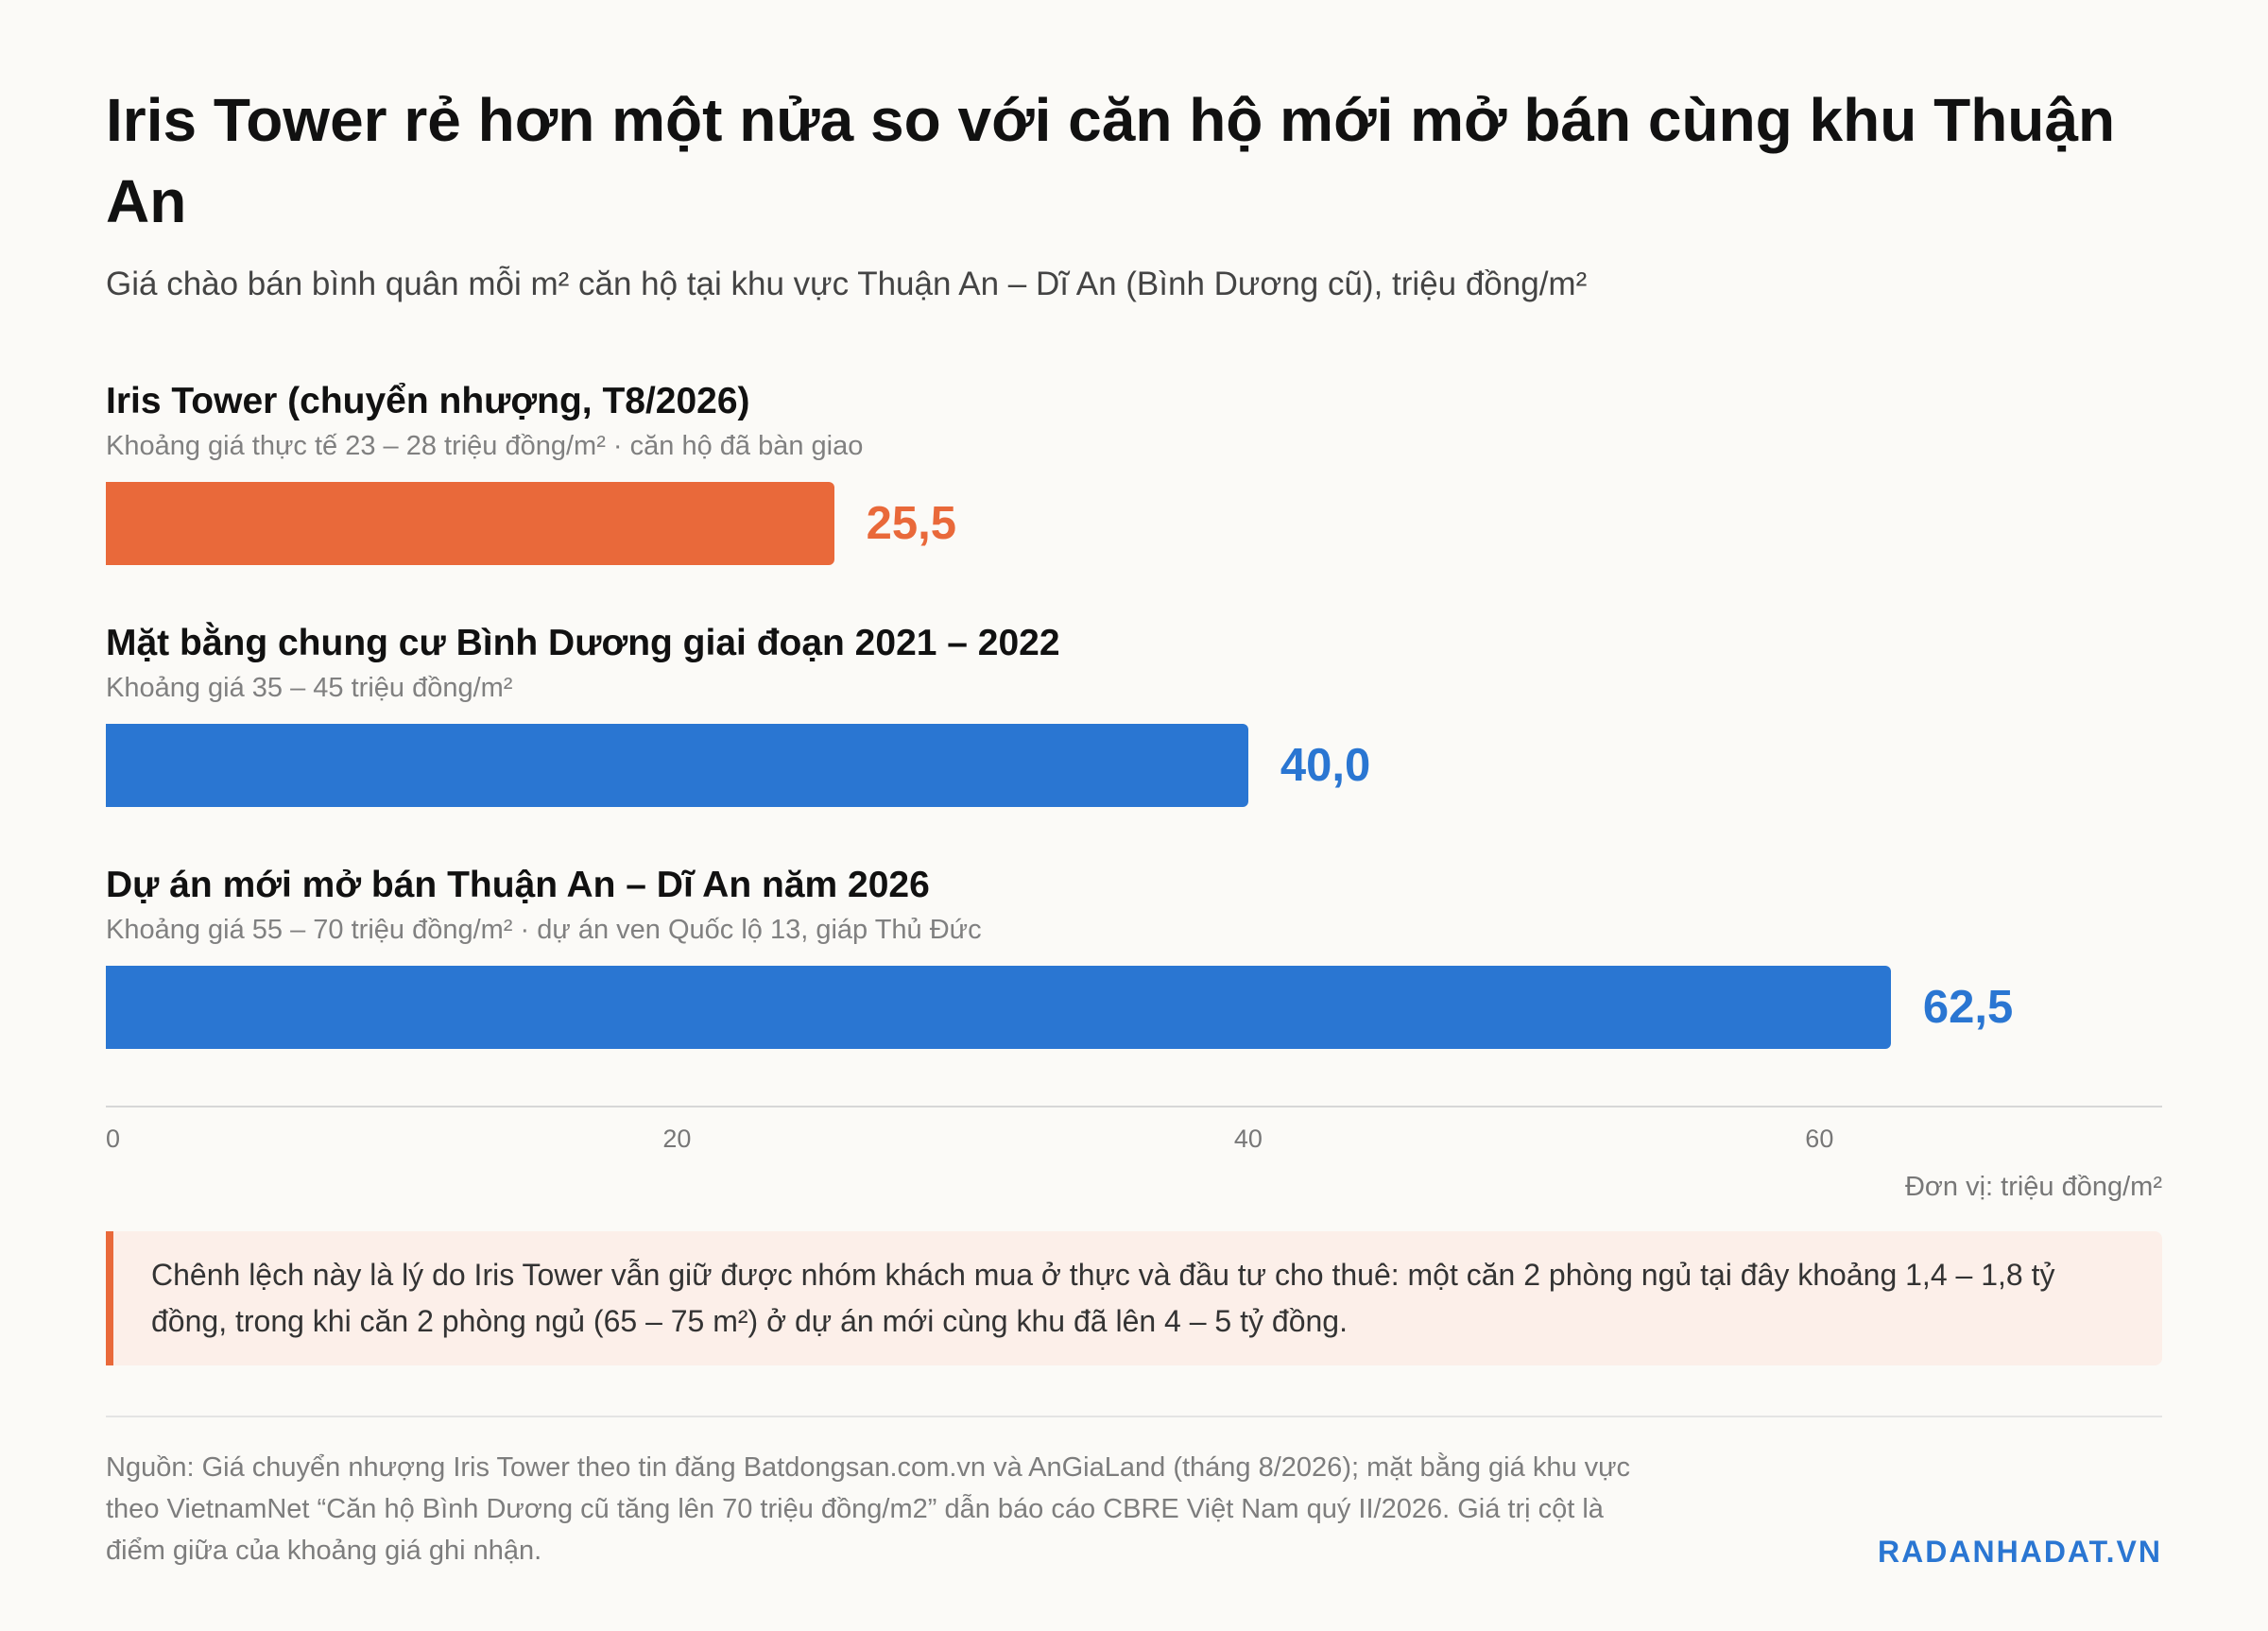 This screenshot has height=1631, width=2268. I want to click on brand-logo: RADANHADAT.VN, so click(2020, 1552).